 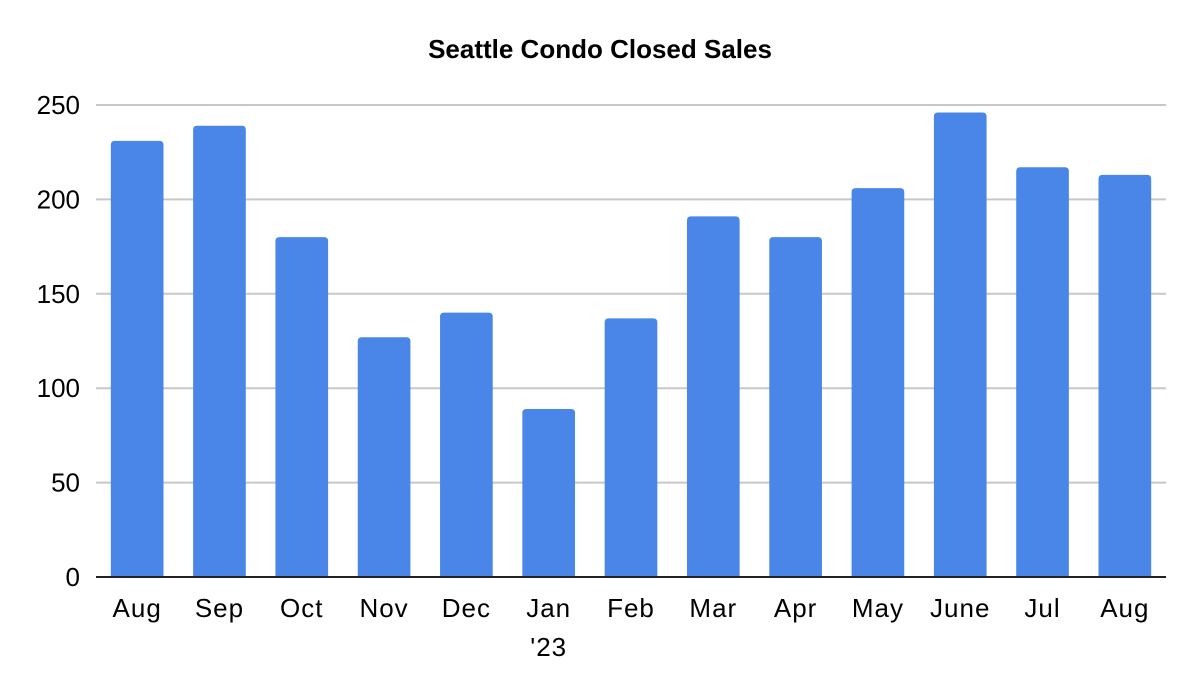 What do you see at coordinates (631, 608) in the screenshot?
I see `x-tick-label: Feb` at bounding box center [631, 608].